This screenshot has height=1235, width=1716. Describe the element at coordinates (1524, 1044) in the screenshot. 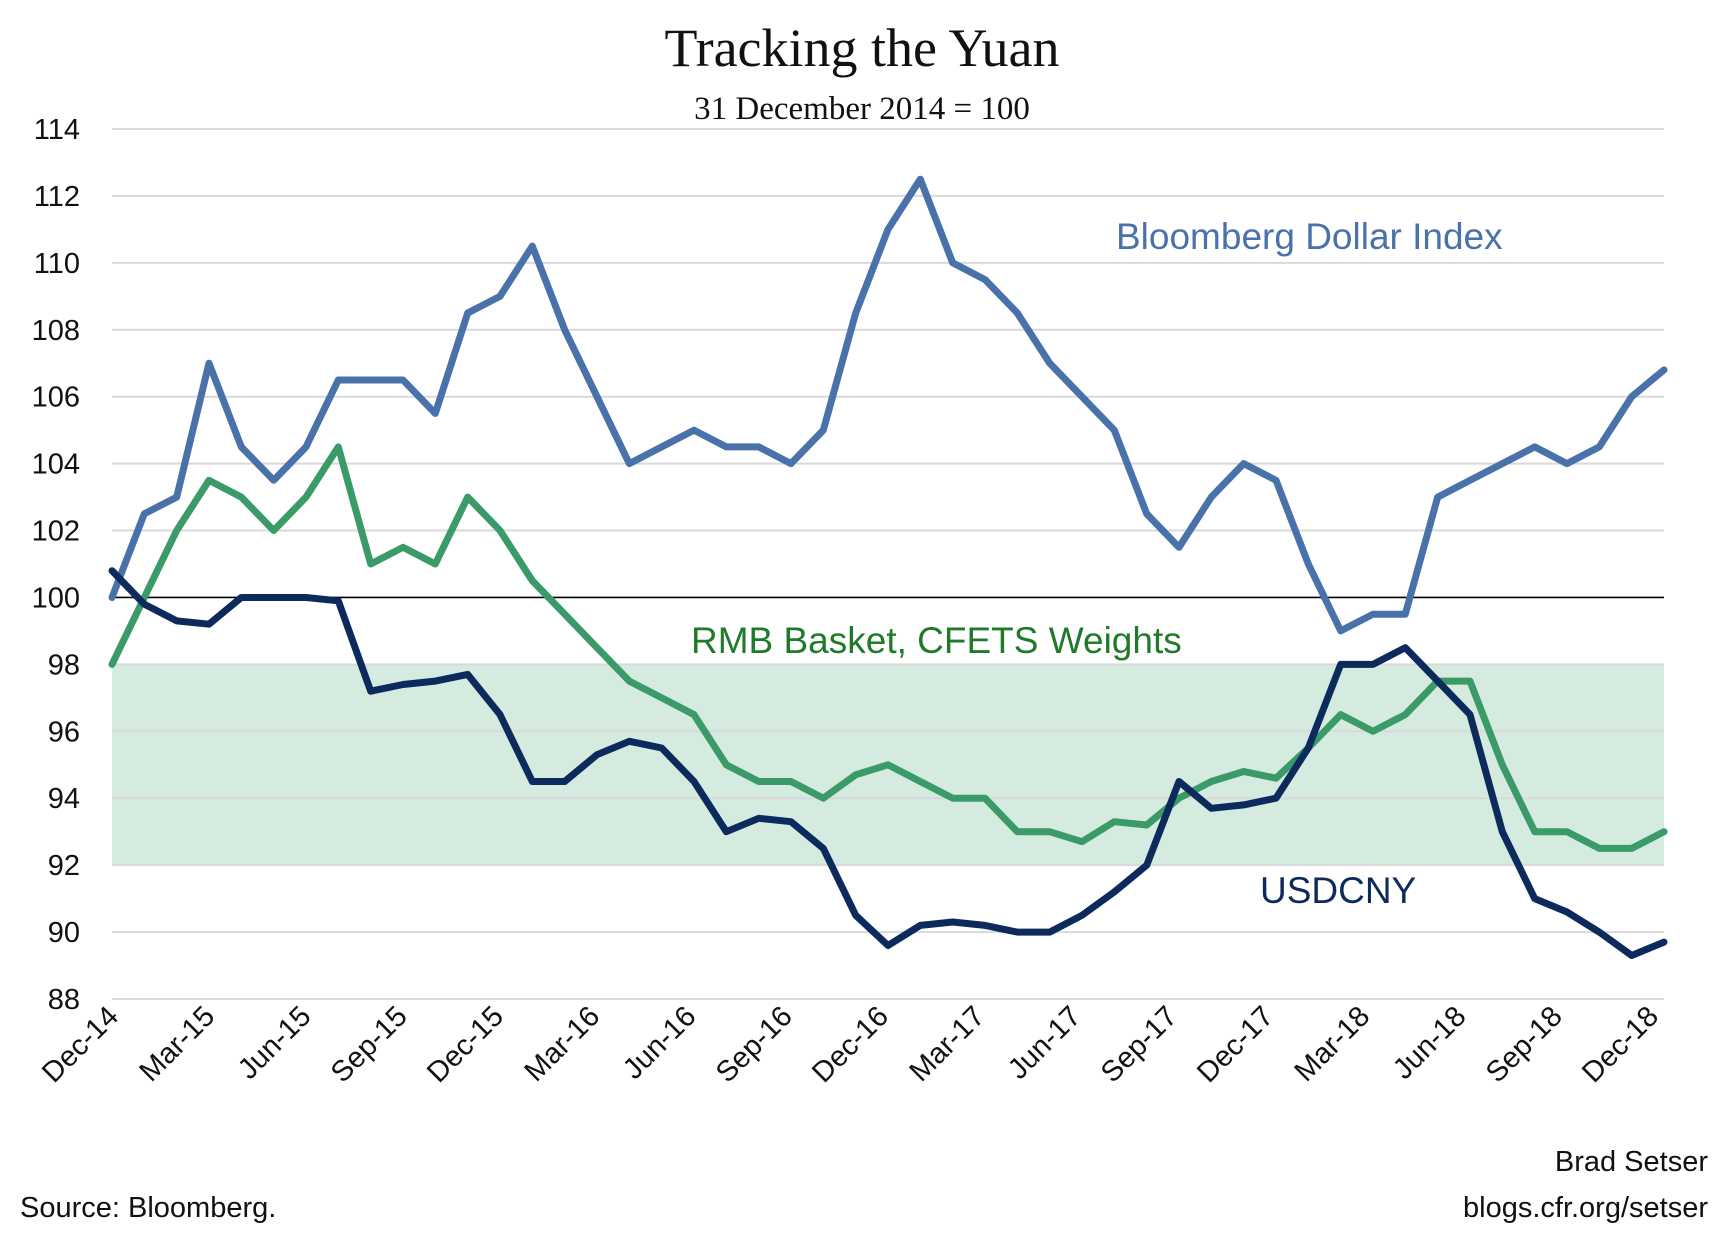

I see `x-tick-label: Sep-18` at that location.